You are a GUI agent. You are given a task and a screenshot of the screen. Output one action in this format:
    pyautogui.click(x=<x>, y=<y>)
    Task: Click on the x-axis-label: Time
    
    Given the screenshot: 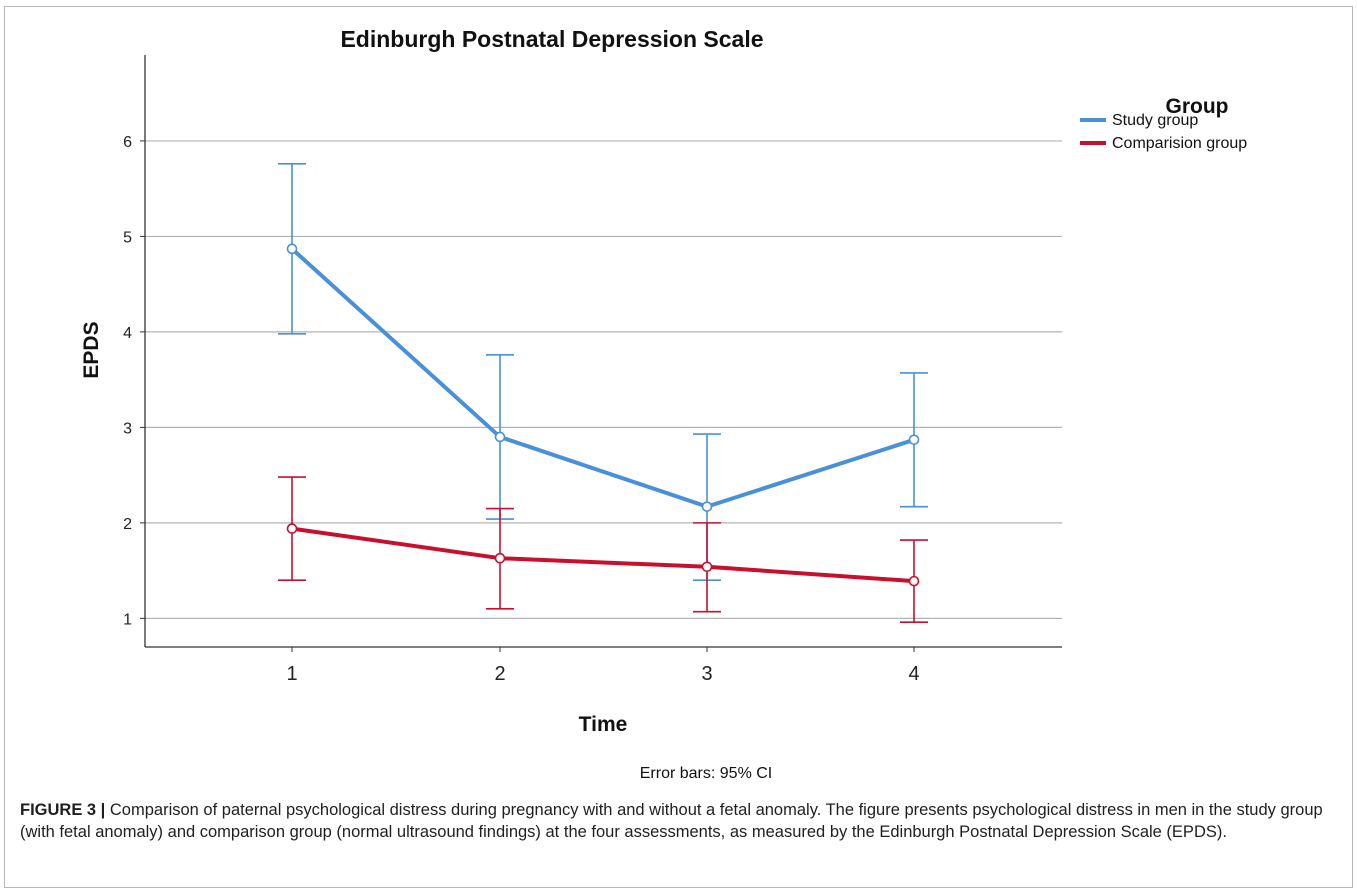 What is the action you would take?
    pyautogui.click(x=603, y=724)
    